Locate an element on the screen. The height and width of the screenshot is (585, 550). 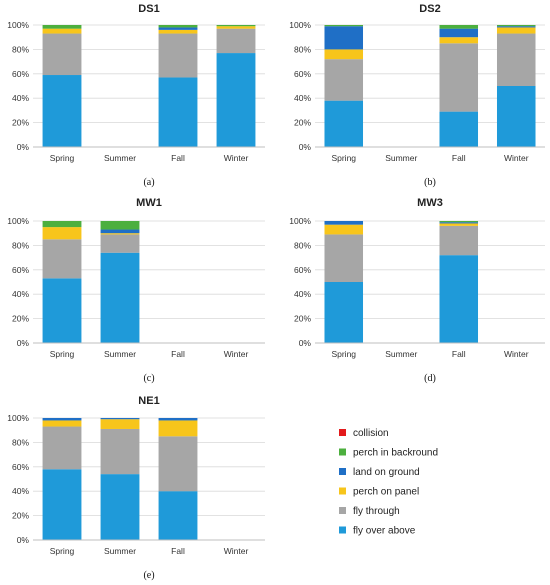
legend-label: perch on panel is located at coordinates (386, 492).